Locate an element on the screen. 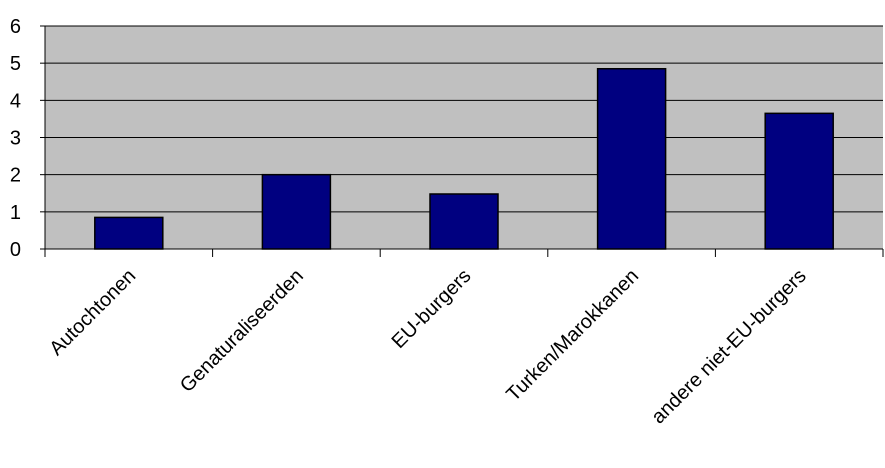  bar-andere-niet-eu-burgers is located at coordinates (799, 181).